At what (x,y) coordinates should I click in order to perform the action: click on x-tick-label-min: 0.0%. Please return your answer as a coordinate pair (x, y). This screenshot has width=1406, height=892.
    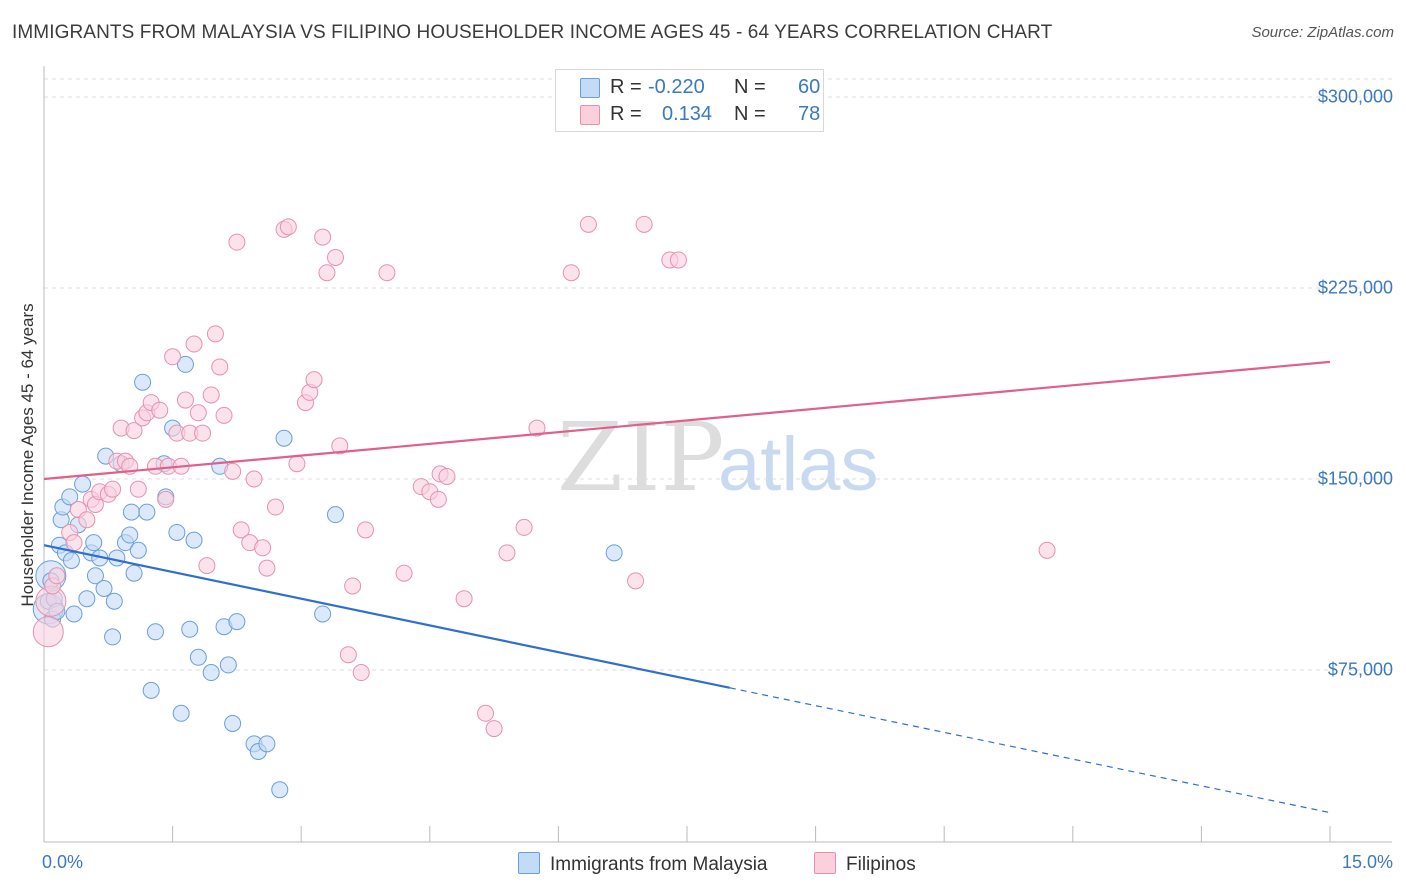
    Looking at the image, I should click on (63, 862).